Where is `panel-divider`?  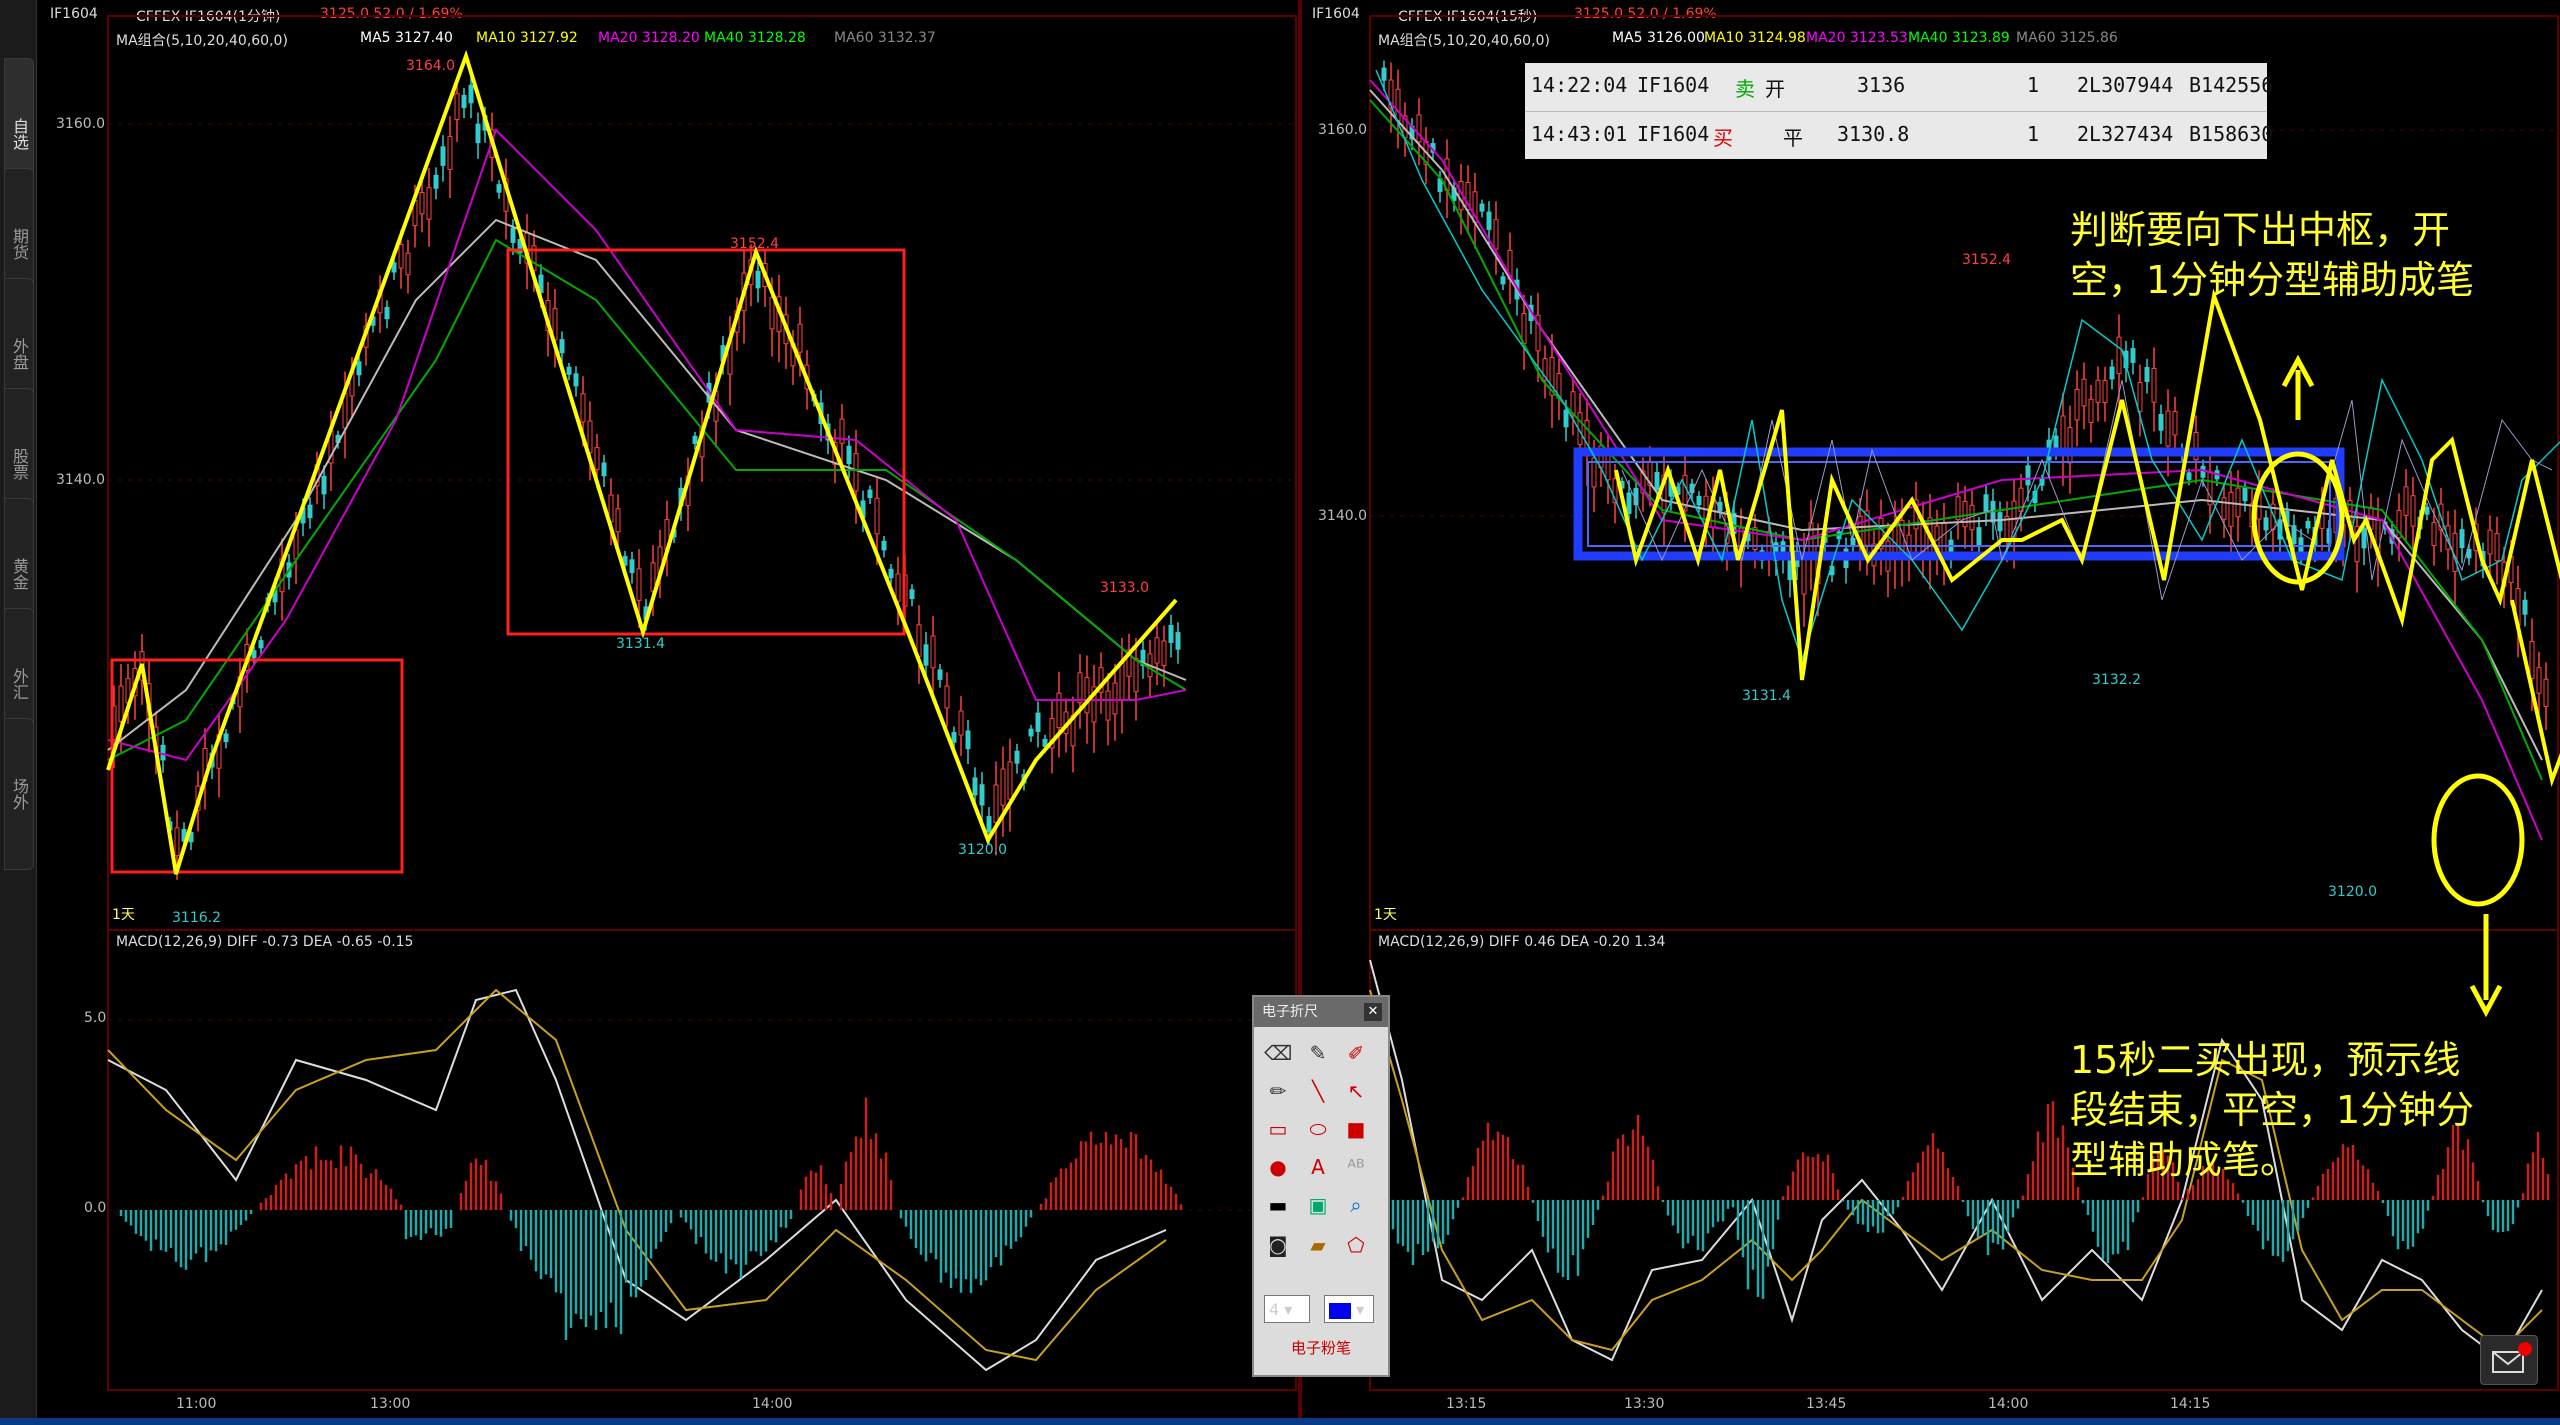 panel-divider is located at coordinates (1300, 709).